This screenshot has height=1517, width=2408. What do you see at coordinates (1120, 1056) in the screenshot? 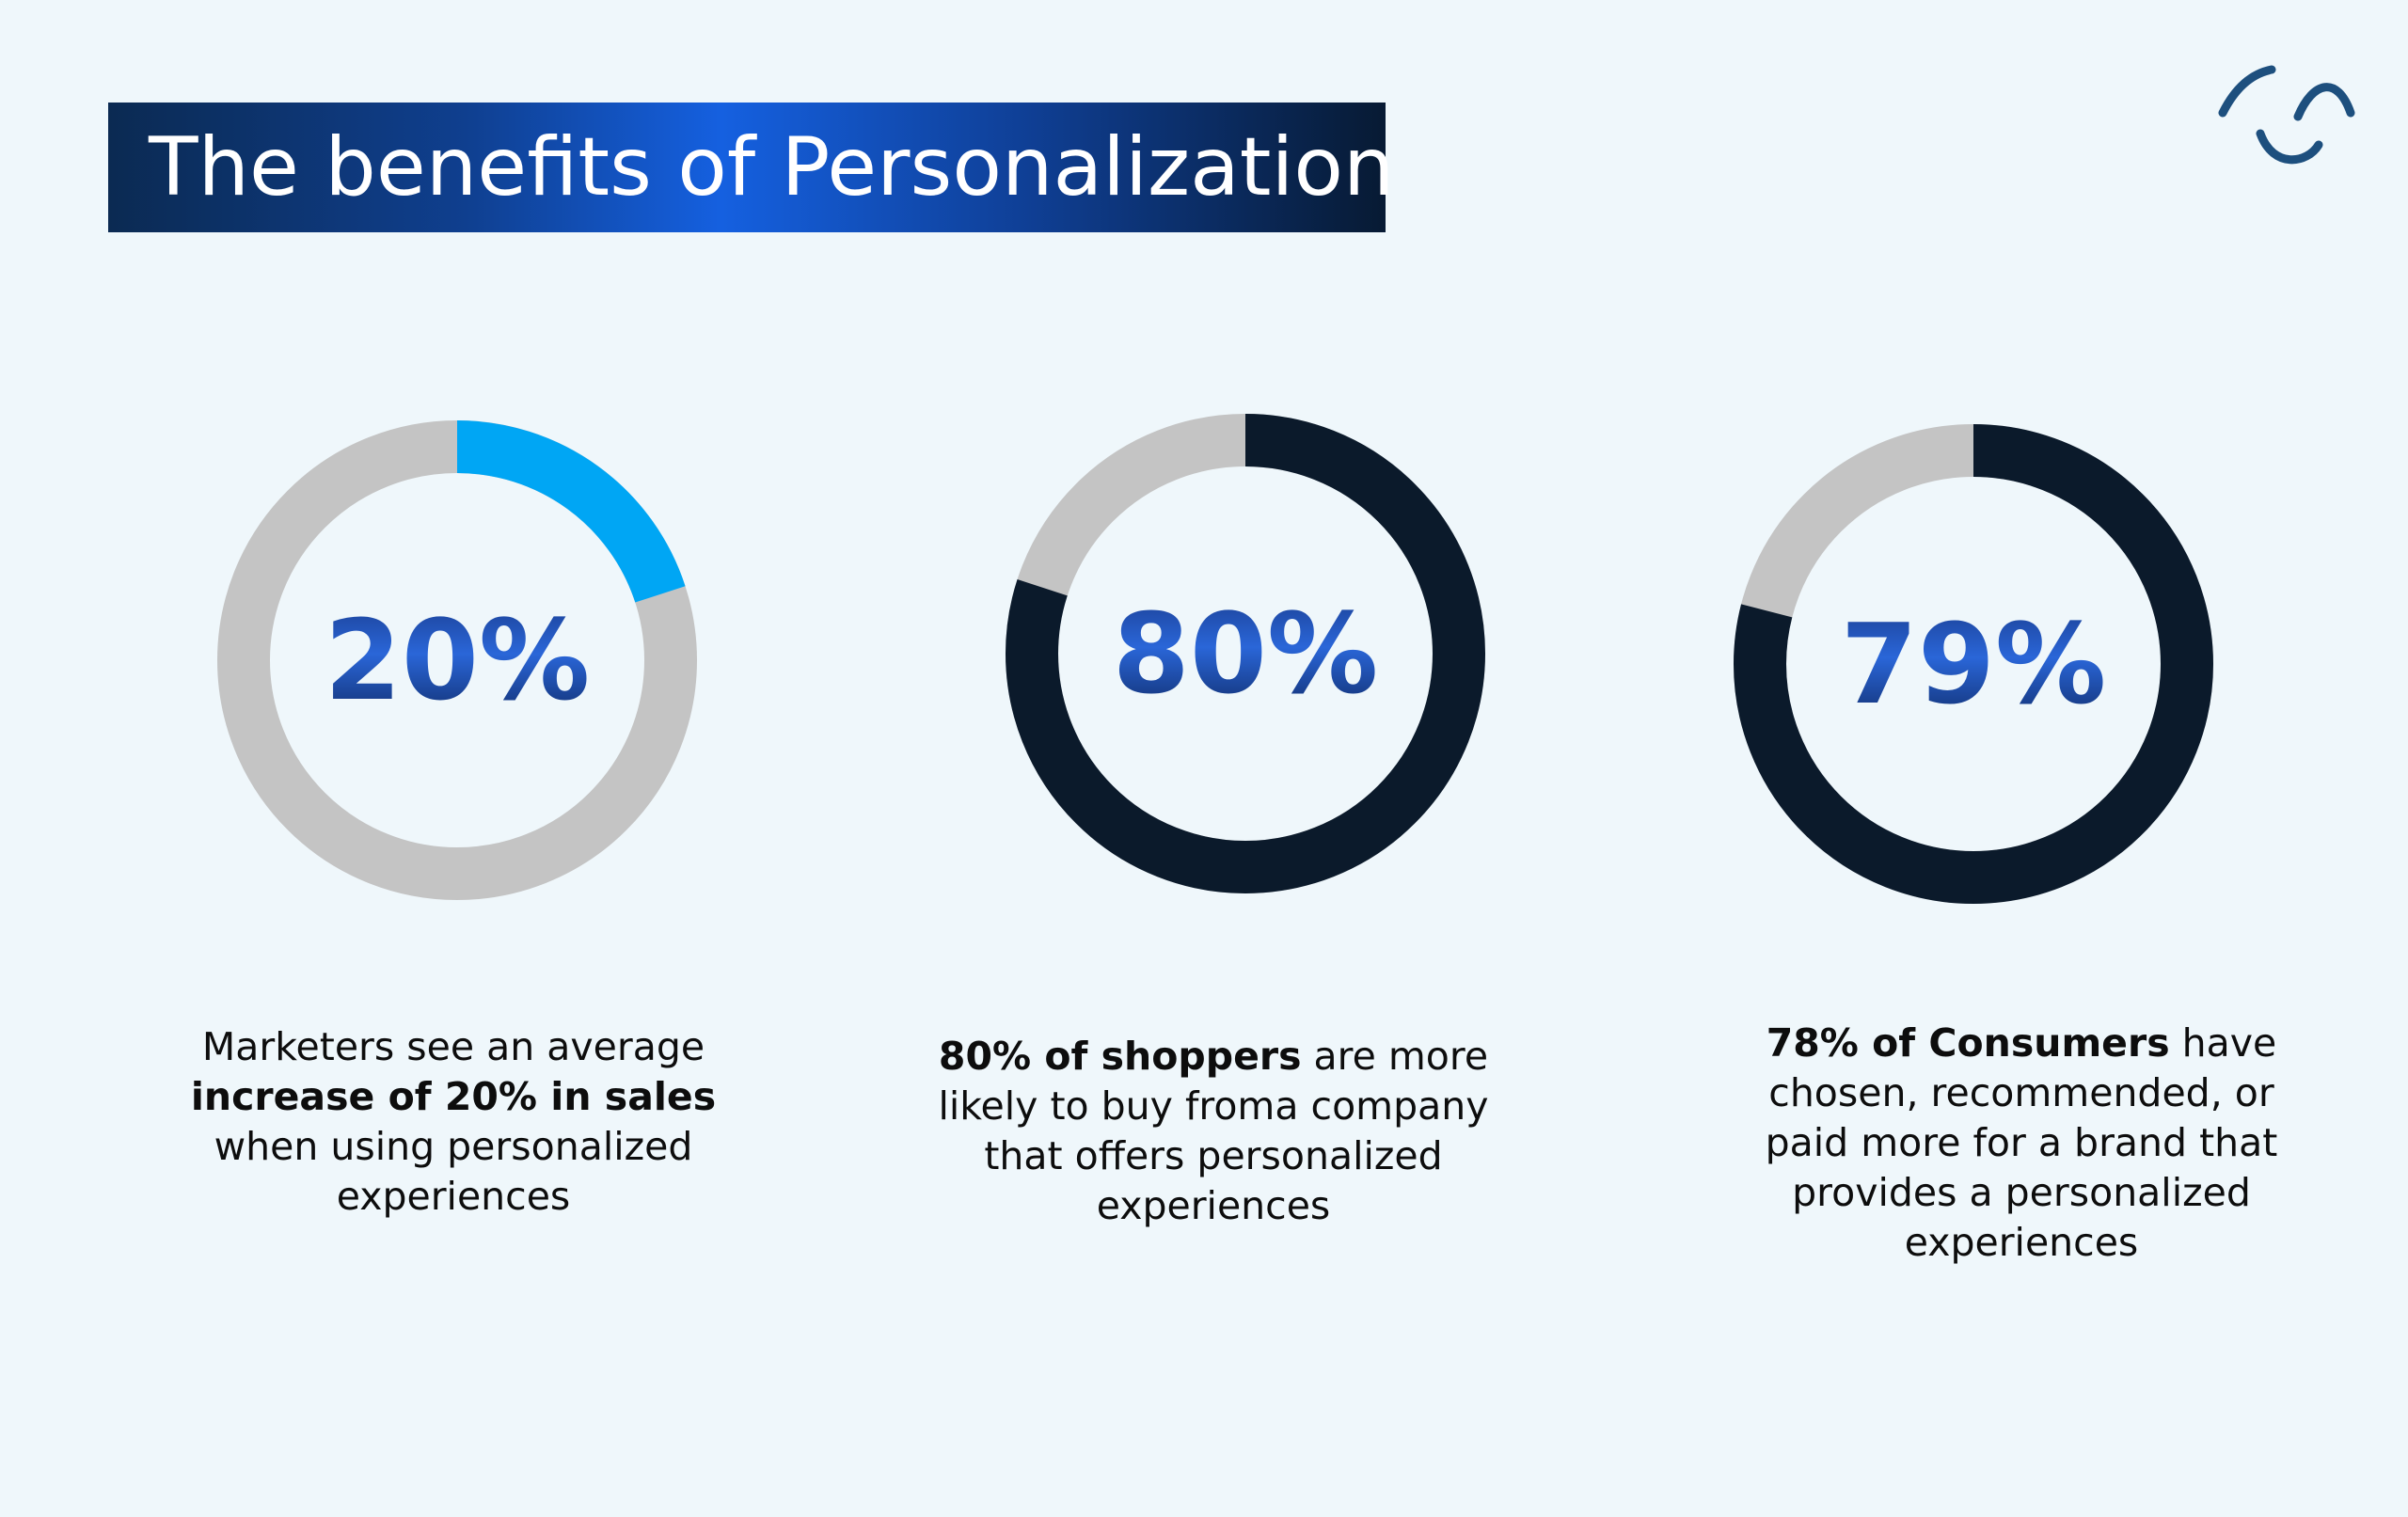
I see `description-bold: 80% of shoppers` at bounding box center [1120, 1056].